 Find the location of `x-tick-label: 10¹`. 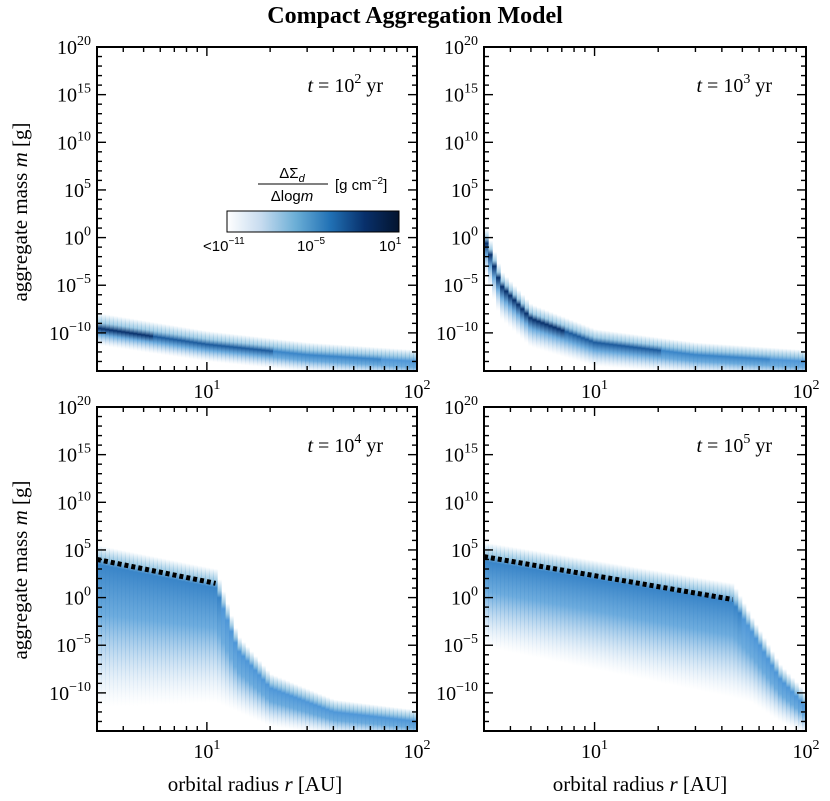

x-tick-label: 10¹ is located at coordinates (206, 390).